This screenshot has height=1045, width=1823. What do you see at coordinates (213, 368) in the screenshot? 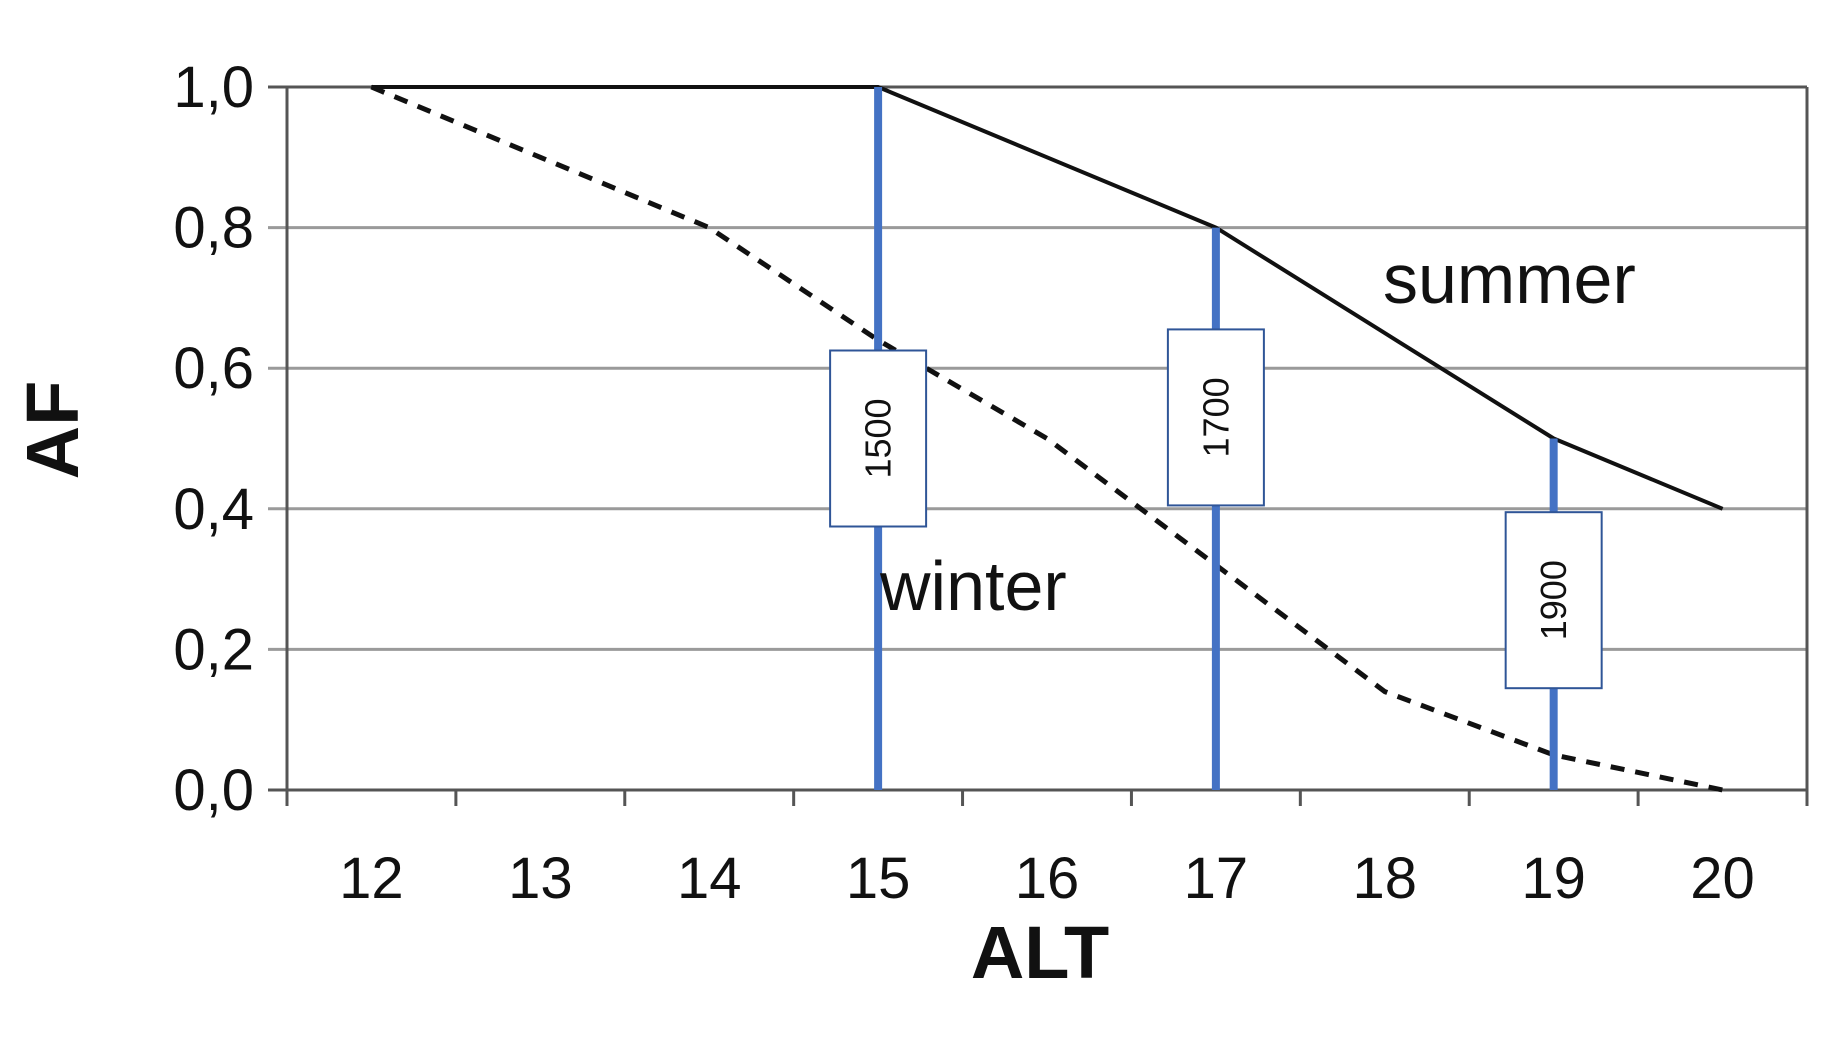
I see `y-tick-label: 0,6` at bounding box center [213, 368].